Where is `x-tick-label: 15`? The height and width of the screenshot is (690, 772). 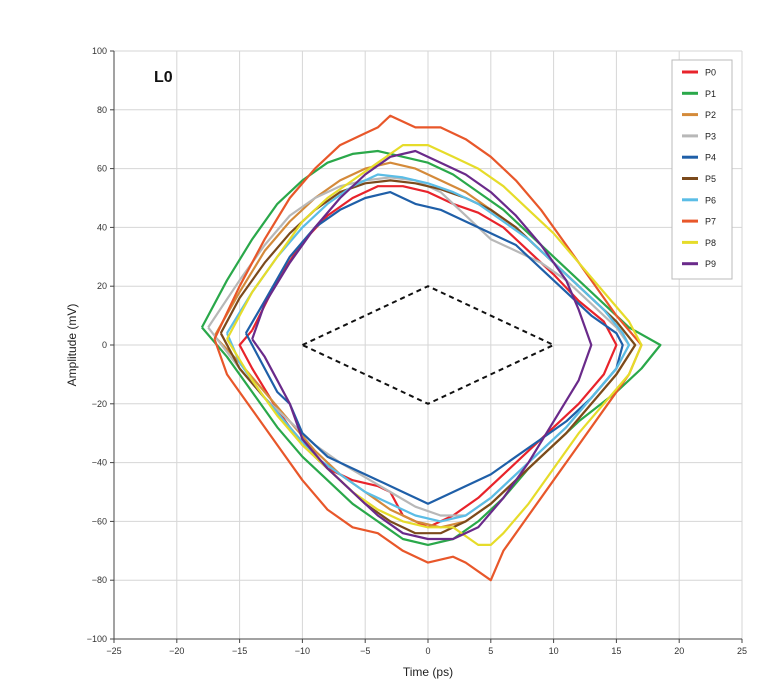 x-tick-label: 15 is located at coordinates (616, 651).